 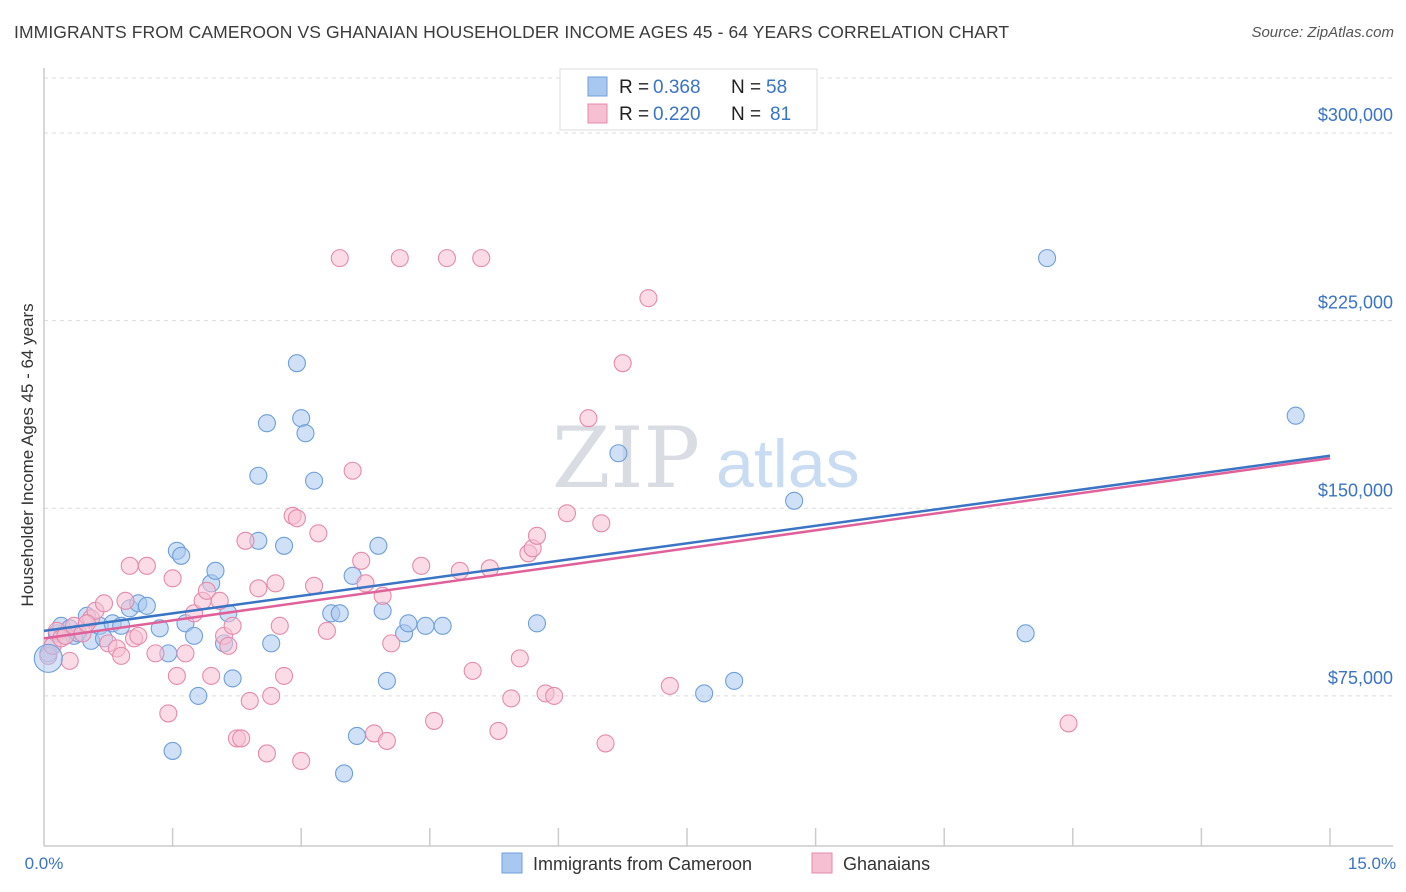 What do you see at coordinates (746, 87) in the screenshot?
I see `legend-n-label-cameroon: N =` at bounding box center [746, 87].